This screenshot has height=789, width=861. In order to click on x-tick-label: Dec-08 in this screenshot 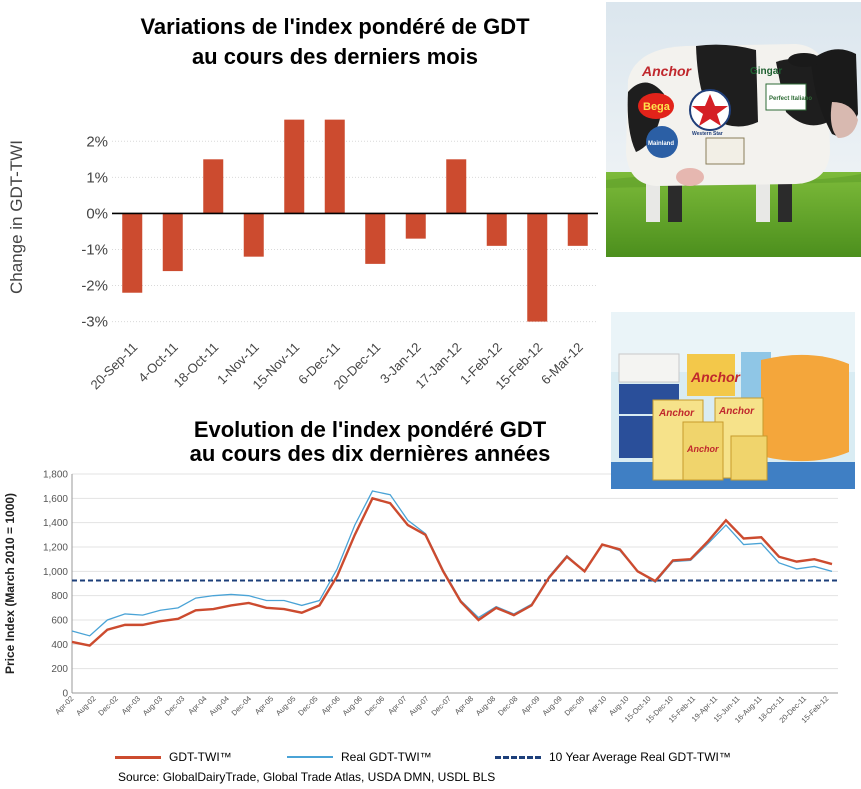, I will do `click(507, 705)`.